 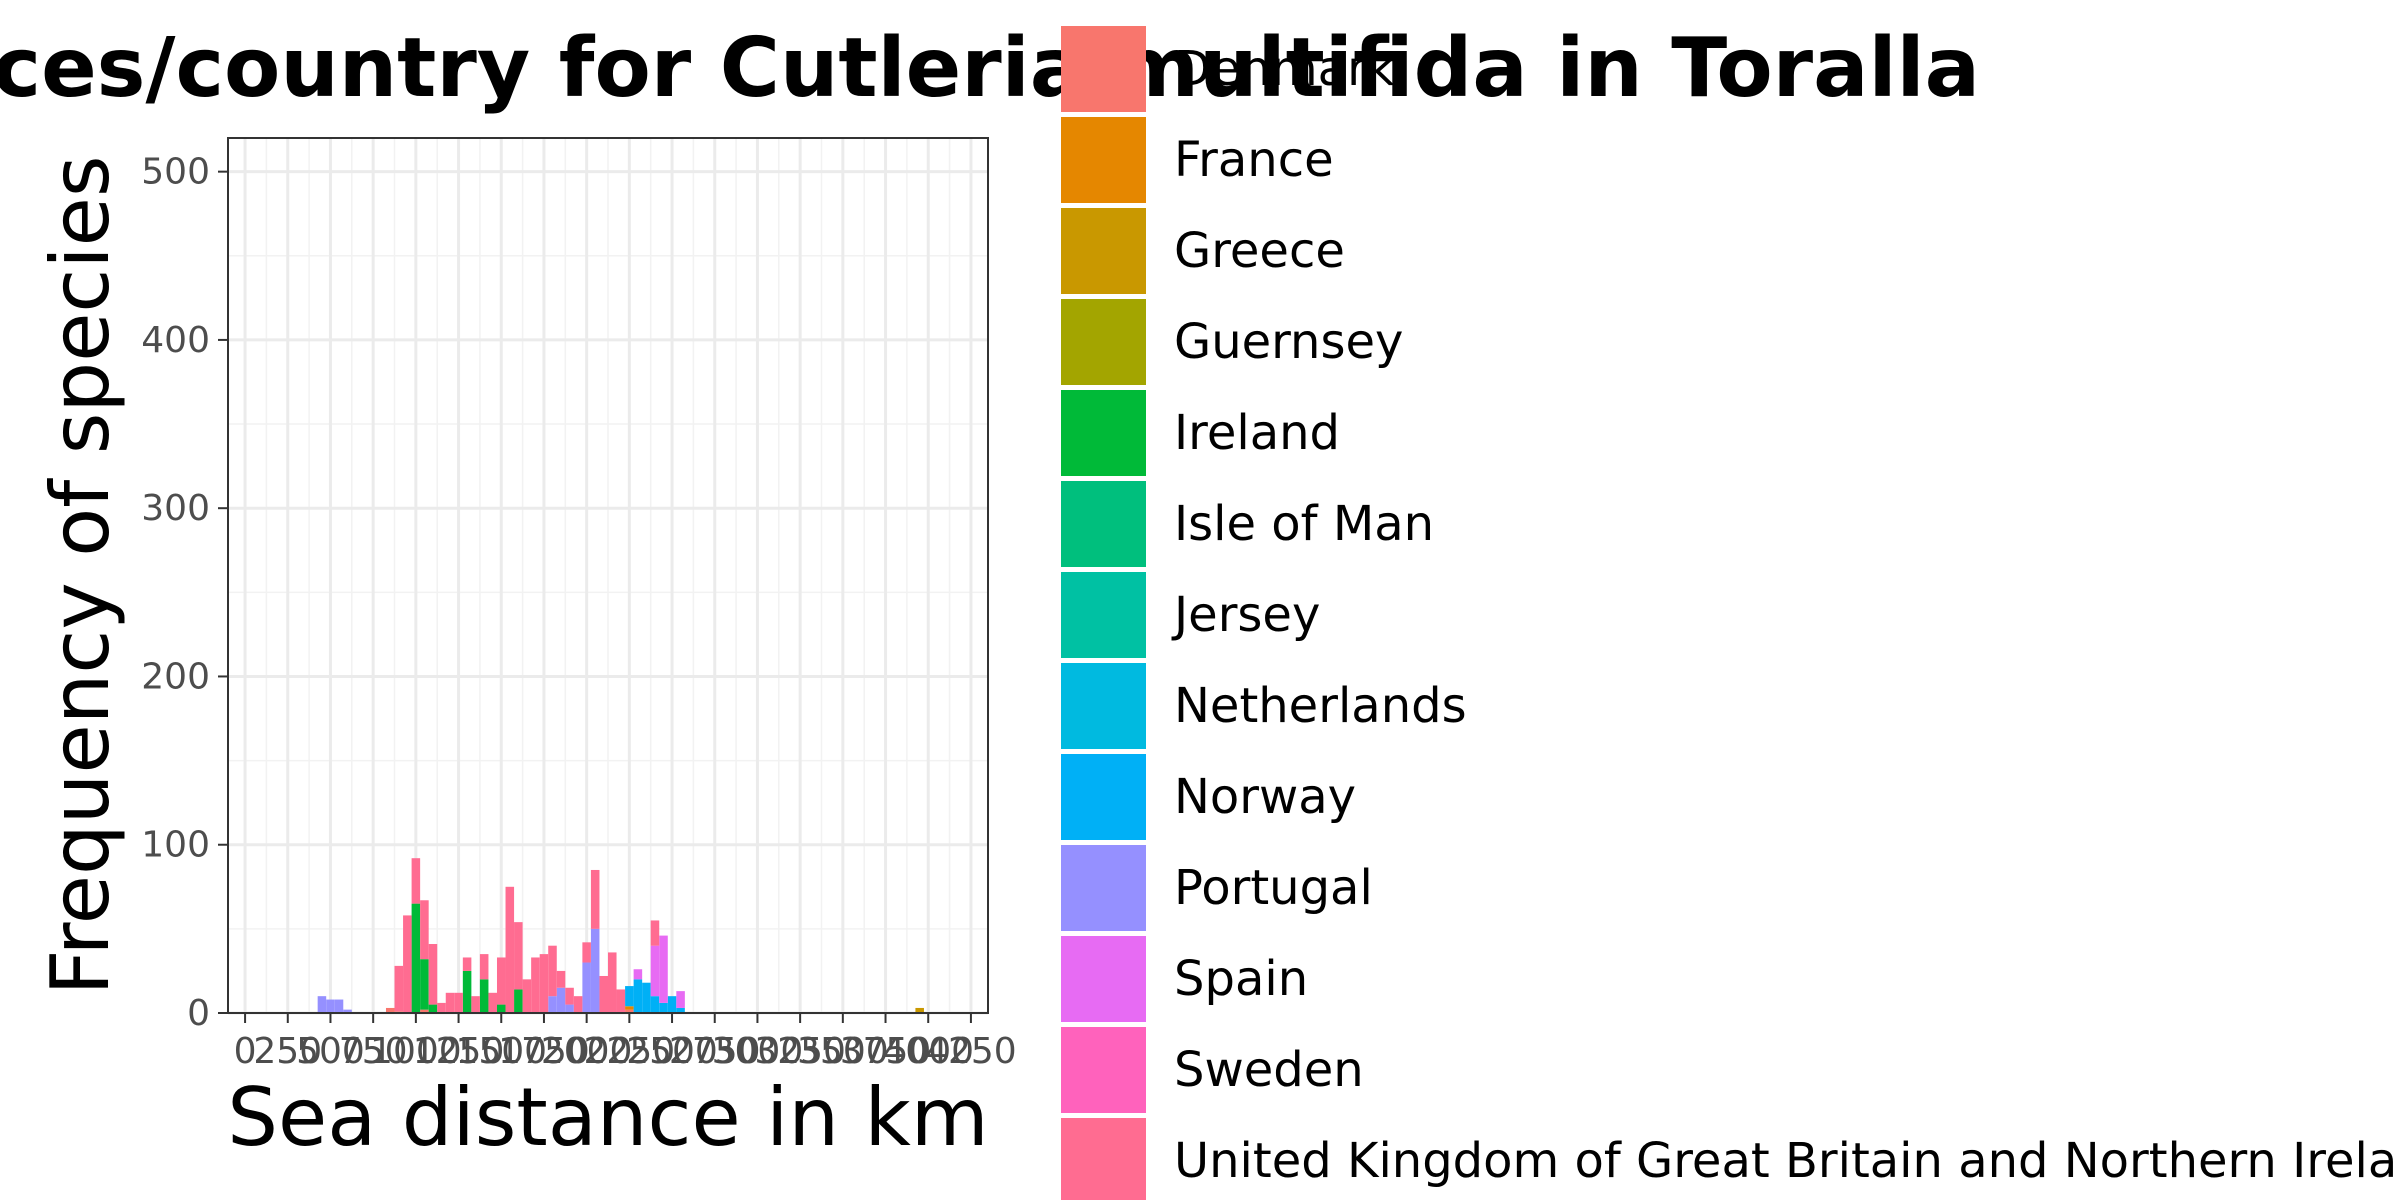 What do you see at coordinates (175, 172) in the screenshot?
I see `y-tick-label: 500` at bounding box center [175, 172].